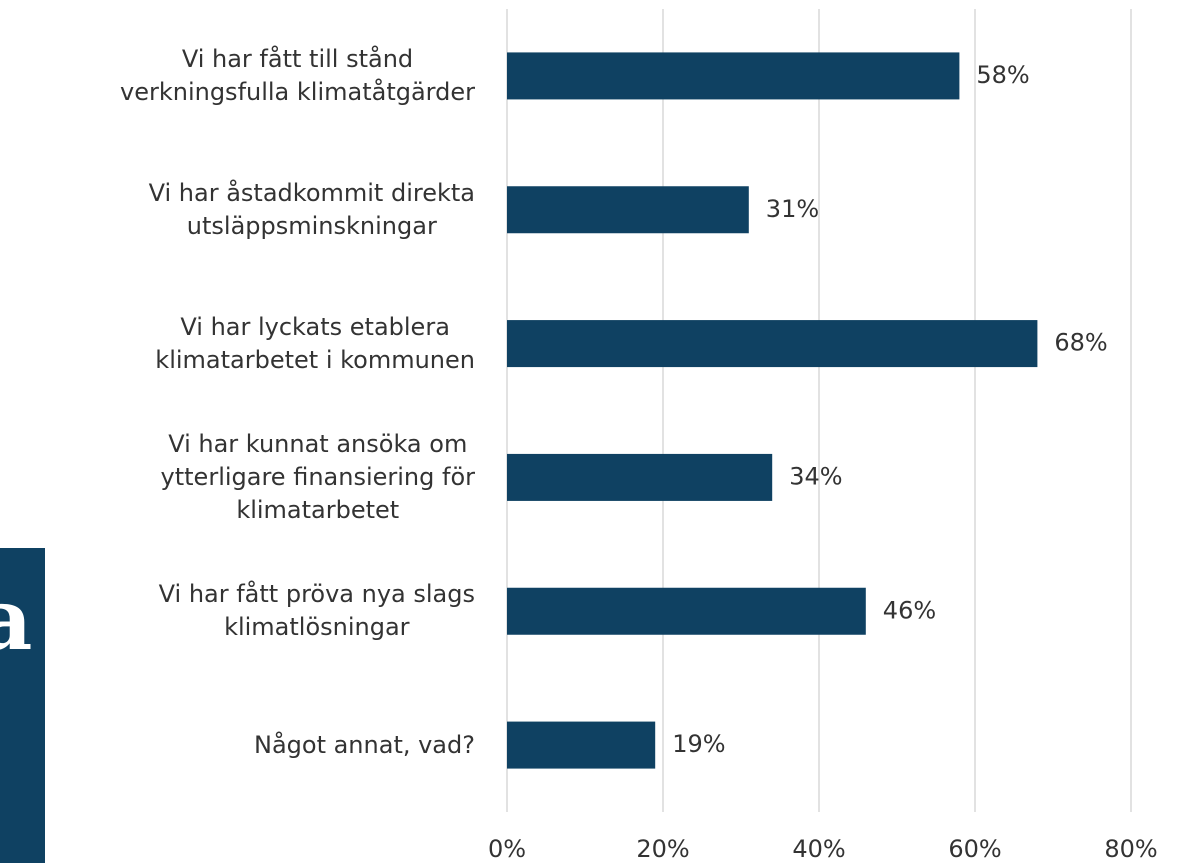 This screenshot has width=1184, height=863. I want to click on data-label: 68%, so click(1080, 343).